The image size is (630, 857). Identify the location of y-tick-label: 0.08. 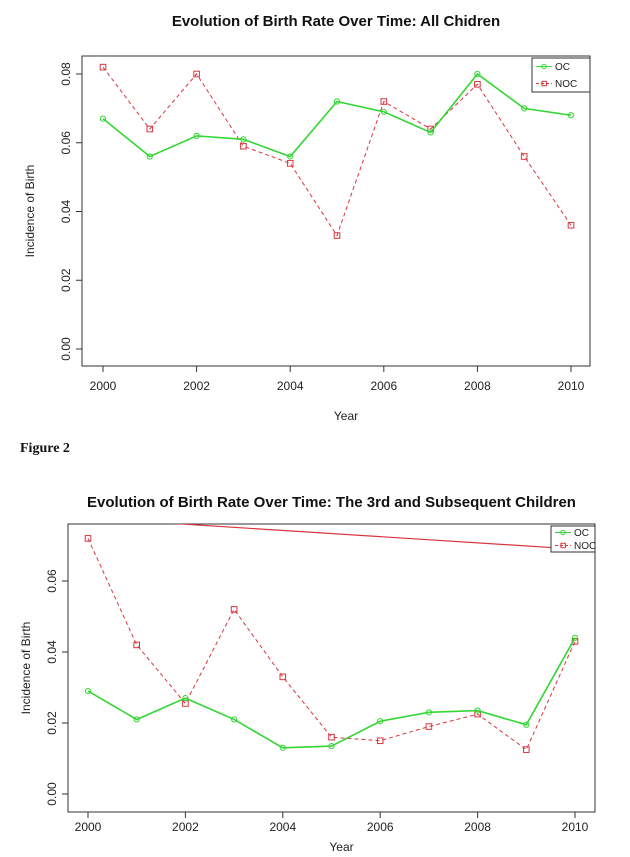
(66, 74).